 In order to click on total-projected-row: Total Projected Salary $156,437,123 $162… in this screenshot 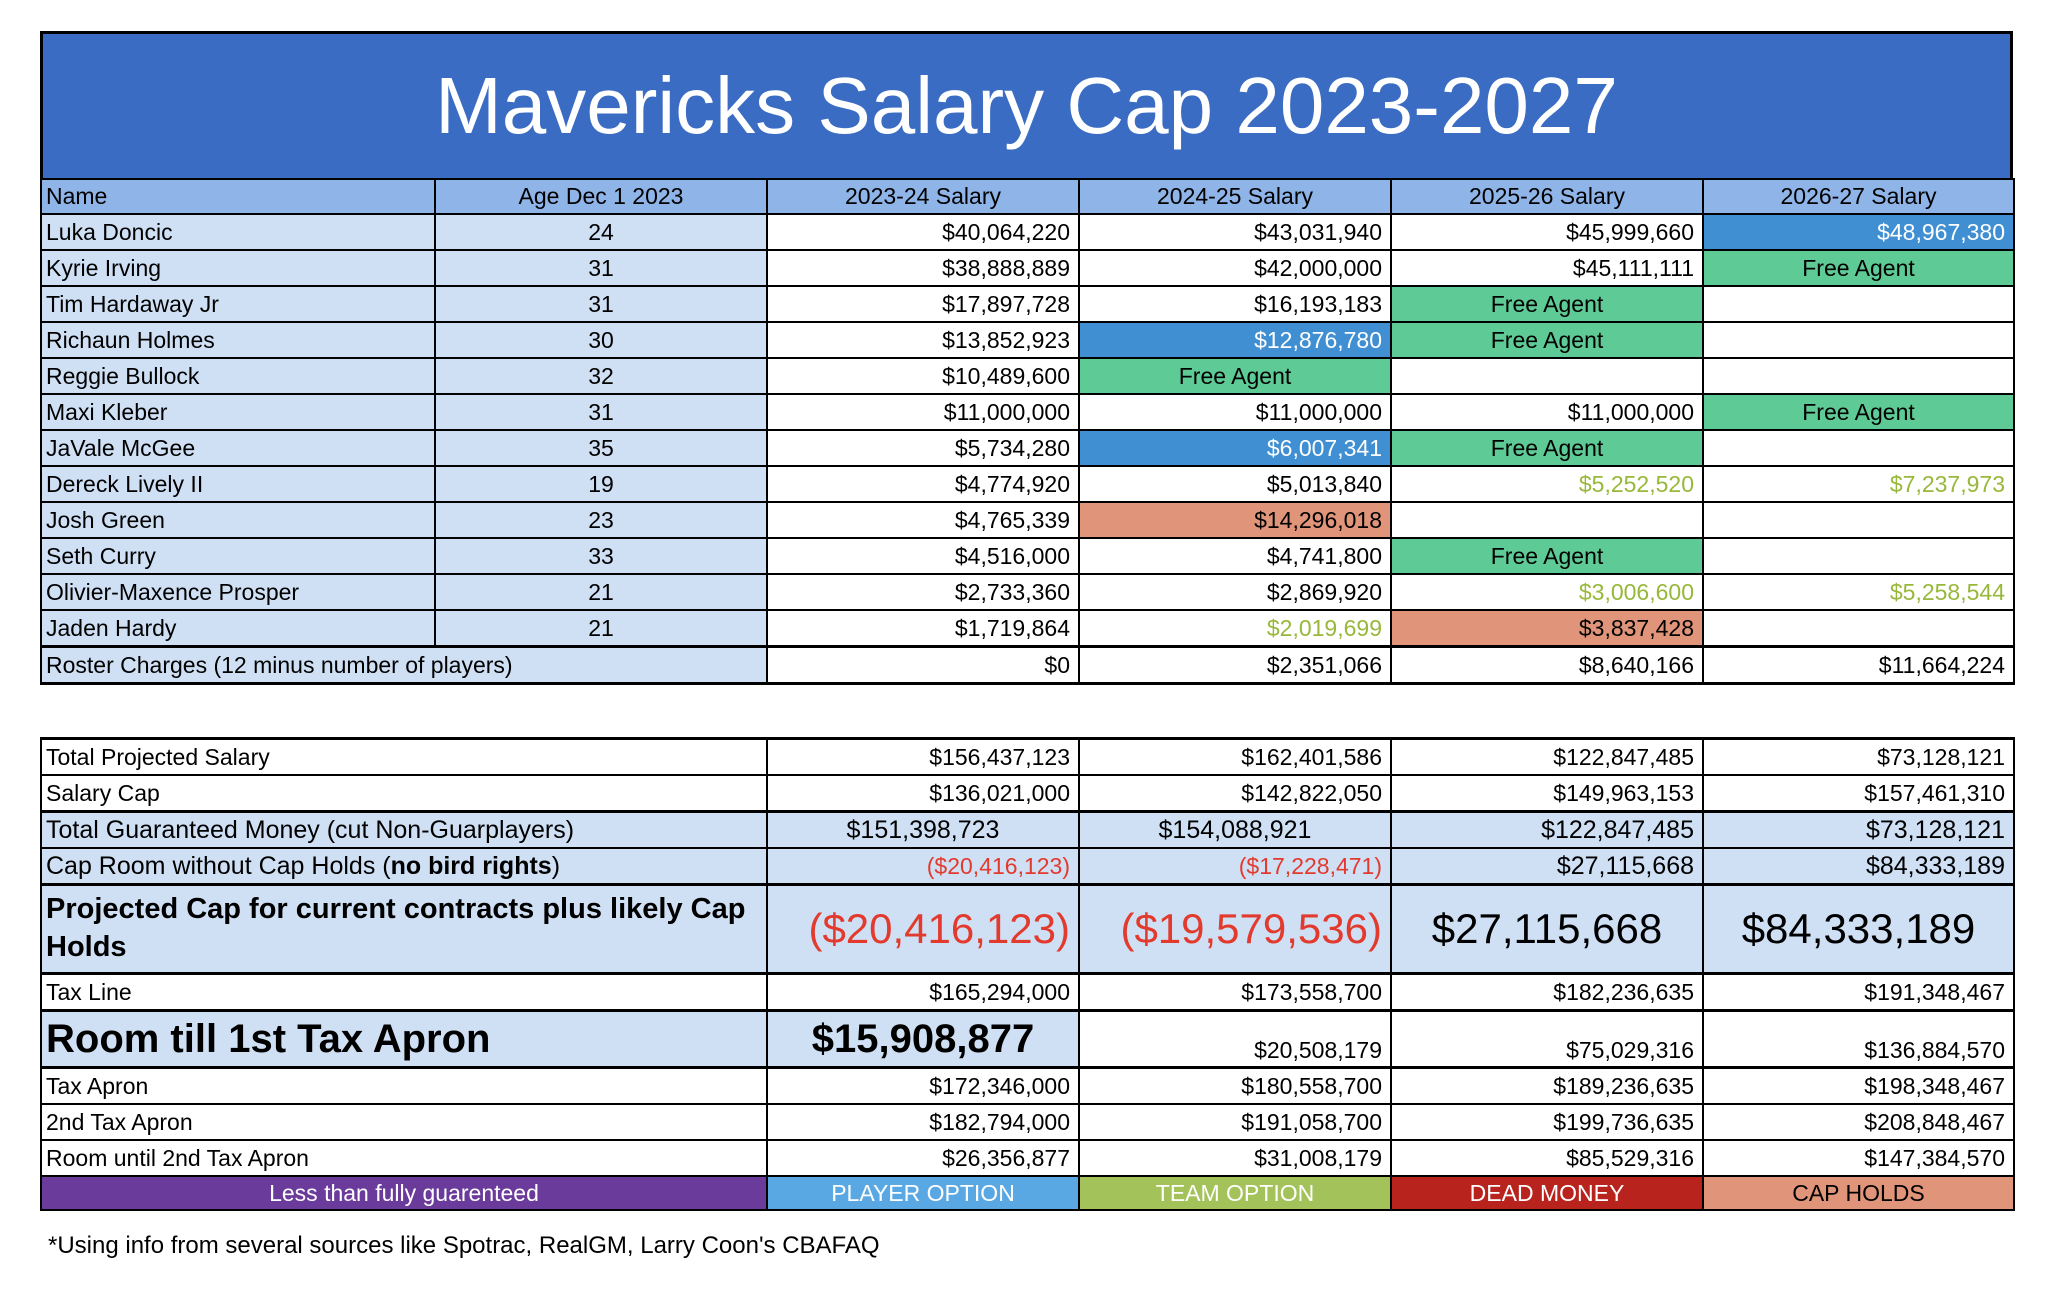, I will do `click(1027, 756)`.